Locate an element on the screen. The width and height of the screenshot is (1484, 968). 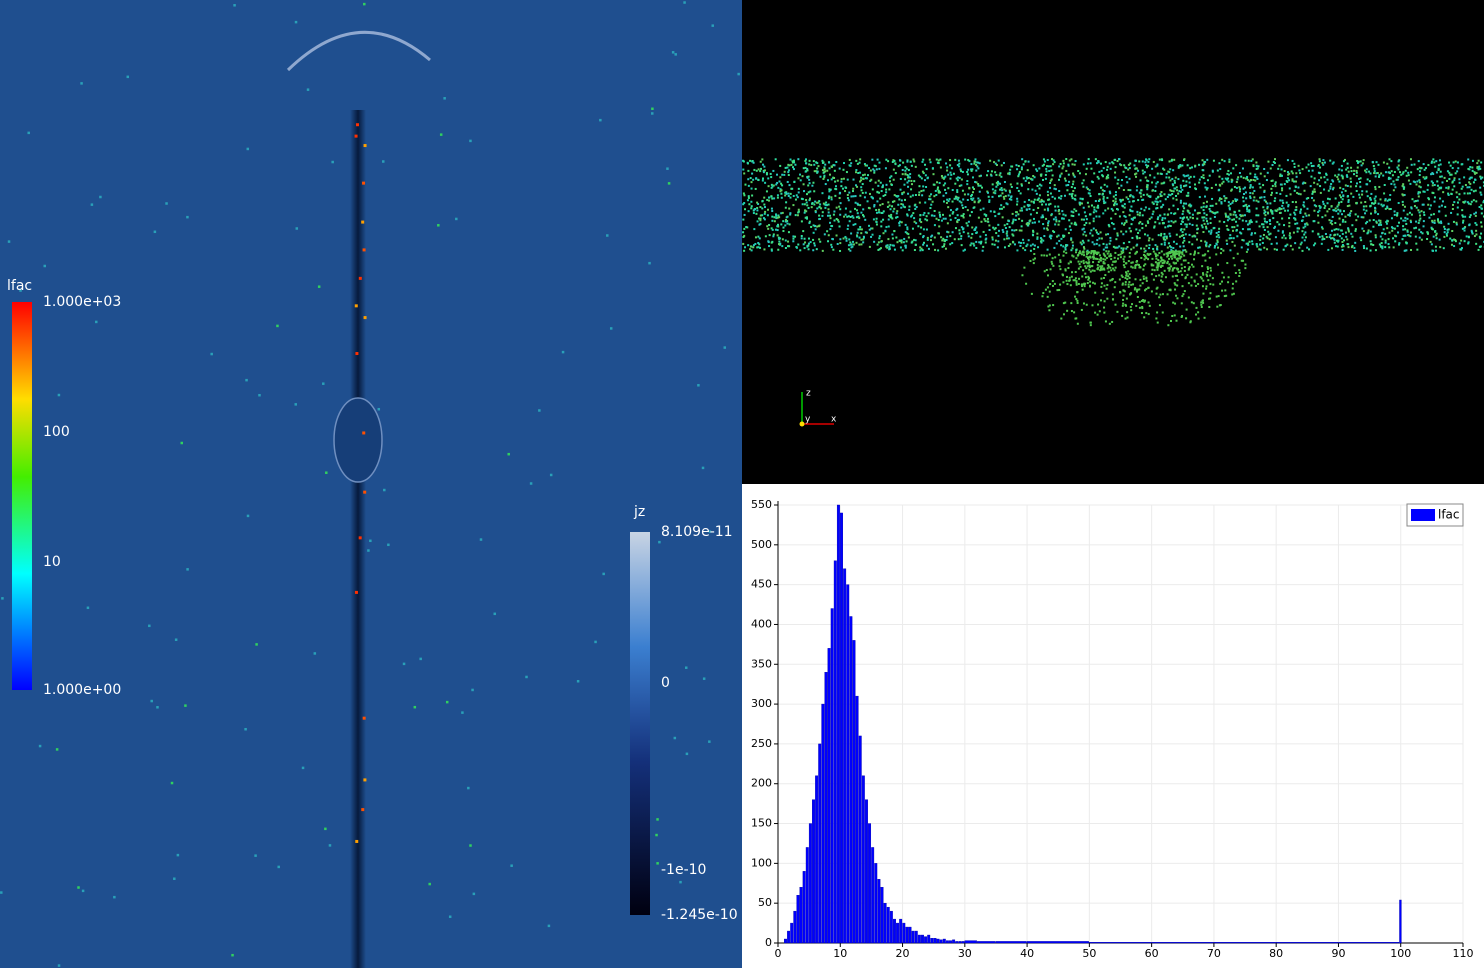
y-tick-label: 300 is located at coordinates (761, 703).